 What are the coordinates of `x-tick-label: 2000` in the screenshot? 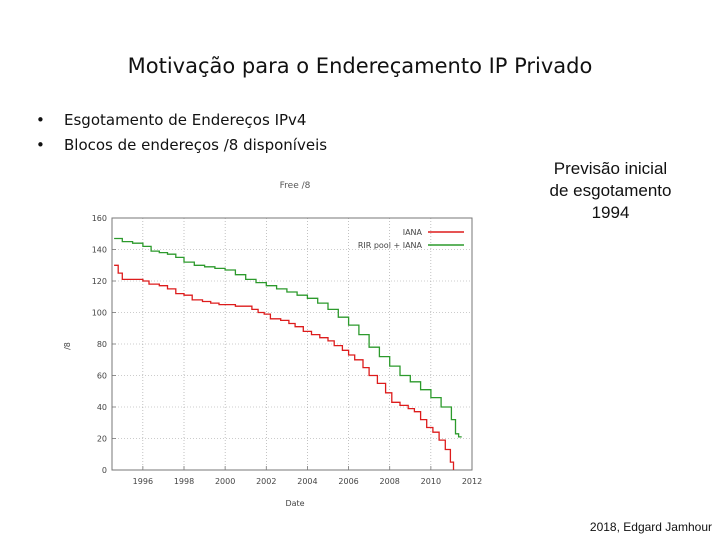 It's located at (225, 481).